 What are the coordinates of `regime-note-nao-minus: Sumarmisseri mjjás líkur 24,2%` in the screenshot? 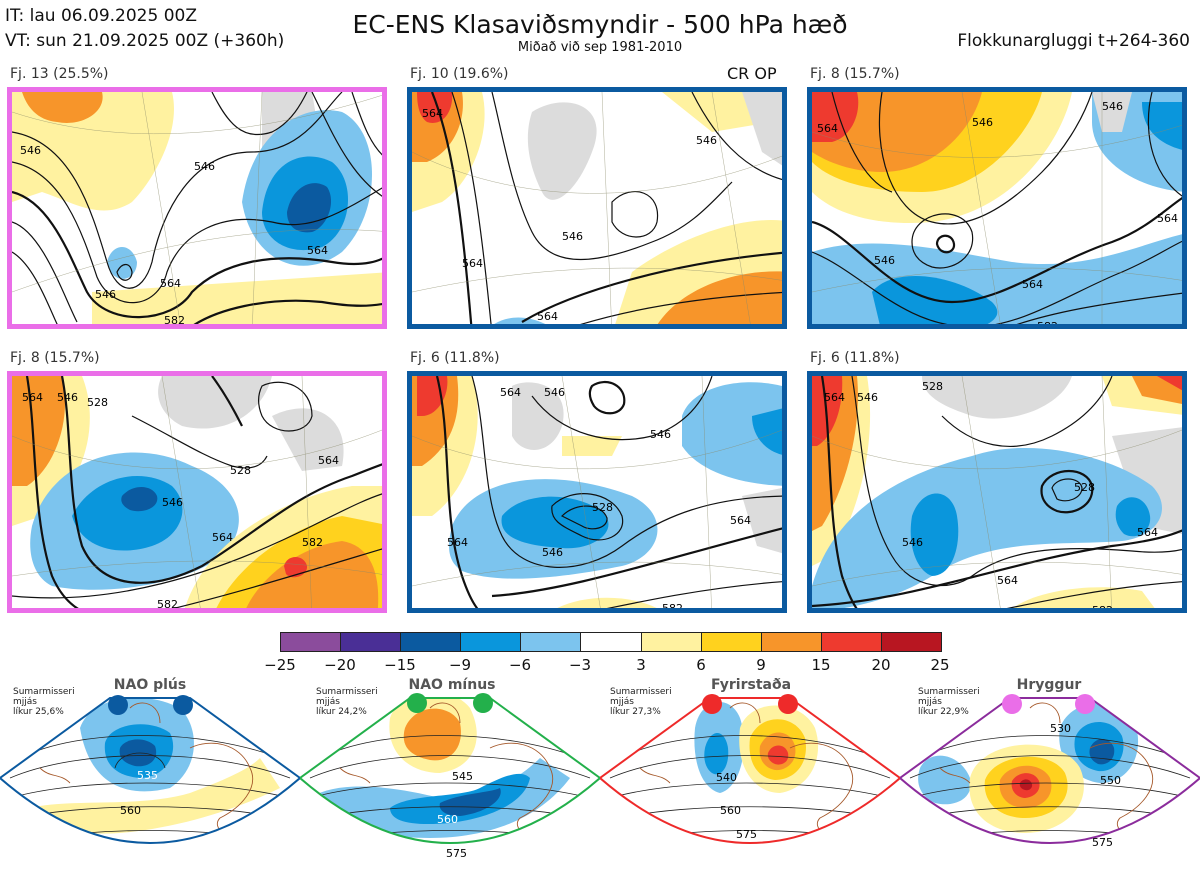 It's located at (347, 702).